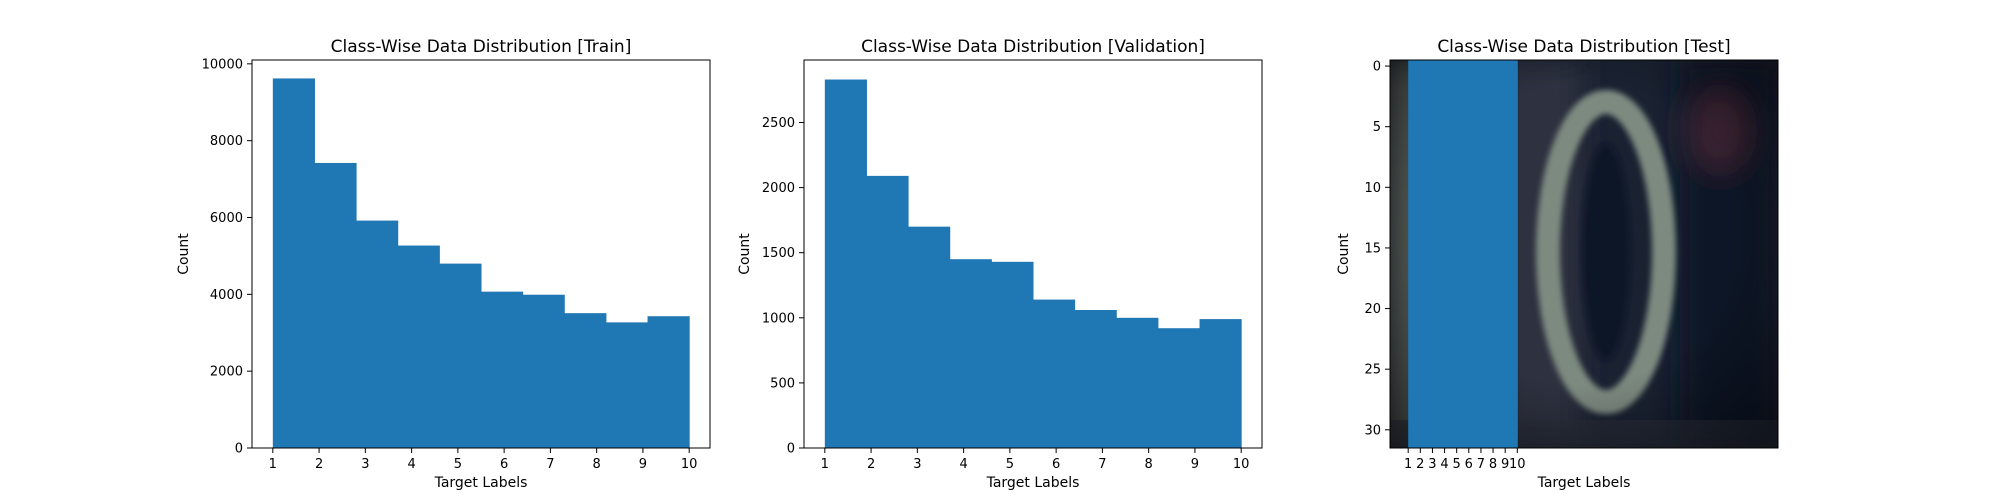 This screenshot has height=500, width=2000. What do you see at coordinates (481, 47) in the screenshot?
I see `chart-title: Class-Wise Data Distribution [Train]` at bounding box center [481, 47].